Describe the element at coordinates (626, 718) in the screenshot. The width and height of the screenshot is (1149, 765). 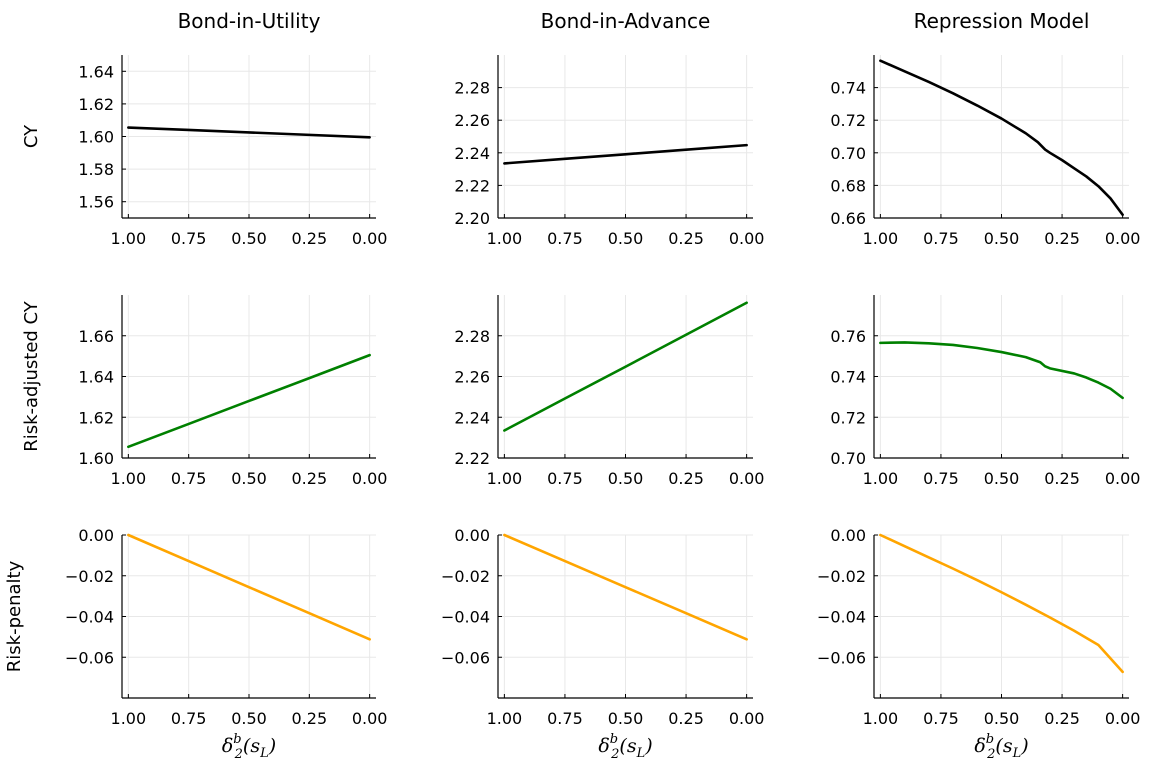
I see `x-tick-label-r2c1-2: 0.50` at that location.